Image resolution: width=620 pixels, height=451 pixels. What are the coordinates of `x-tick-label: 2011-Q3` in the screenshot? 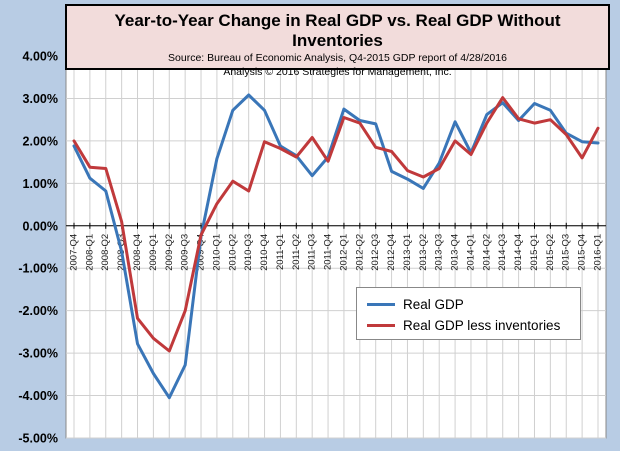 It's located at (312, 252).